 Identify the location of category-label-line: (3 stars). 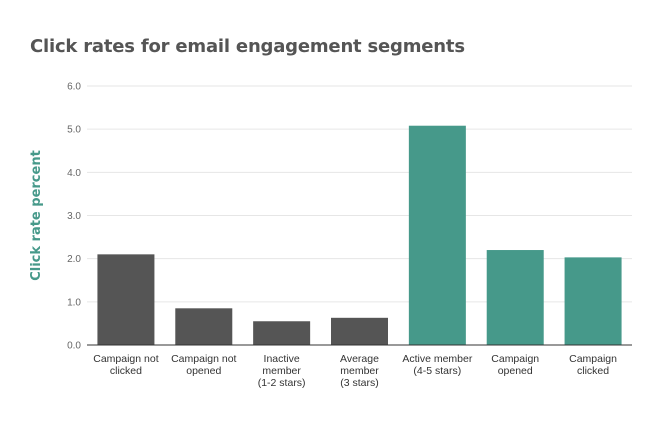
(359, 383).